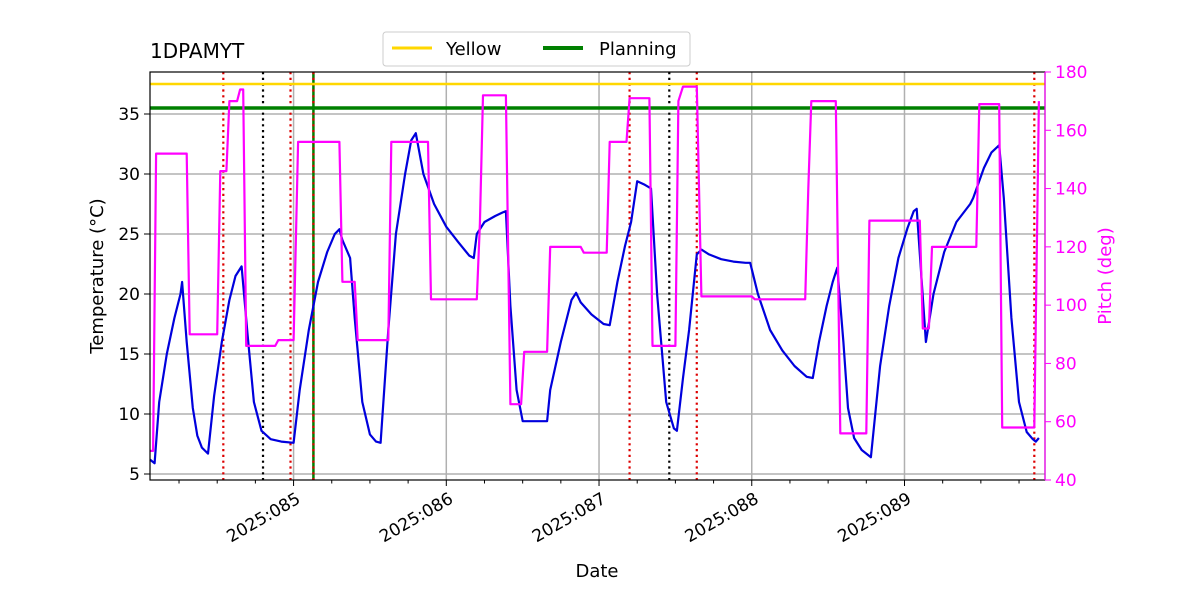 Image resolution: width=1200 pixels, height=600 pixels. Describe the element at coordinates (473, 49) in the screenshot. I see `legend-label-yellow: Yellow` at that location.